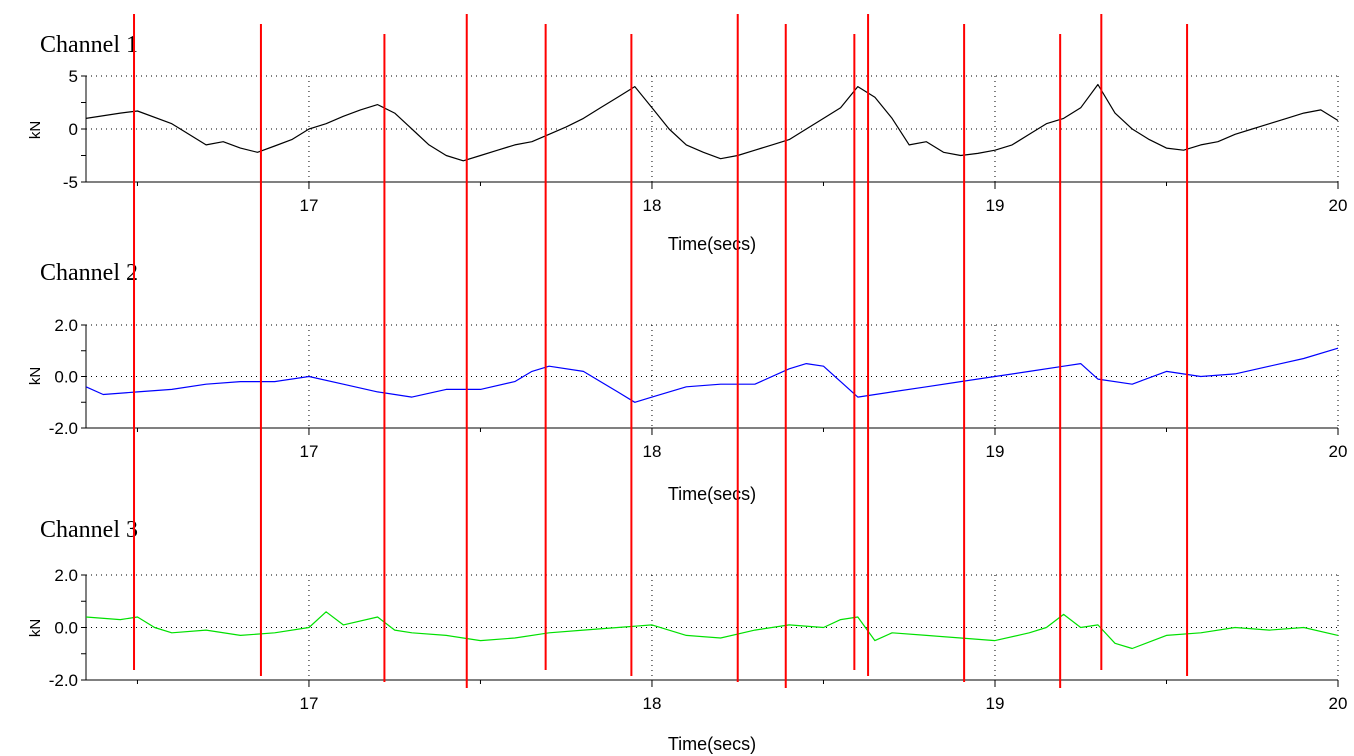 This screenshot has height=756, width=1354. Describe the element at coordinates (35, 376) in the screenshot. I see `channel-2-y-axis-label: kN` at that location.